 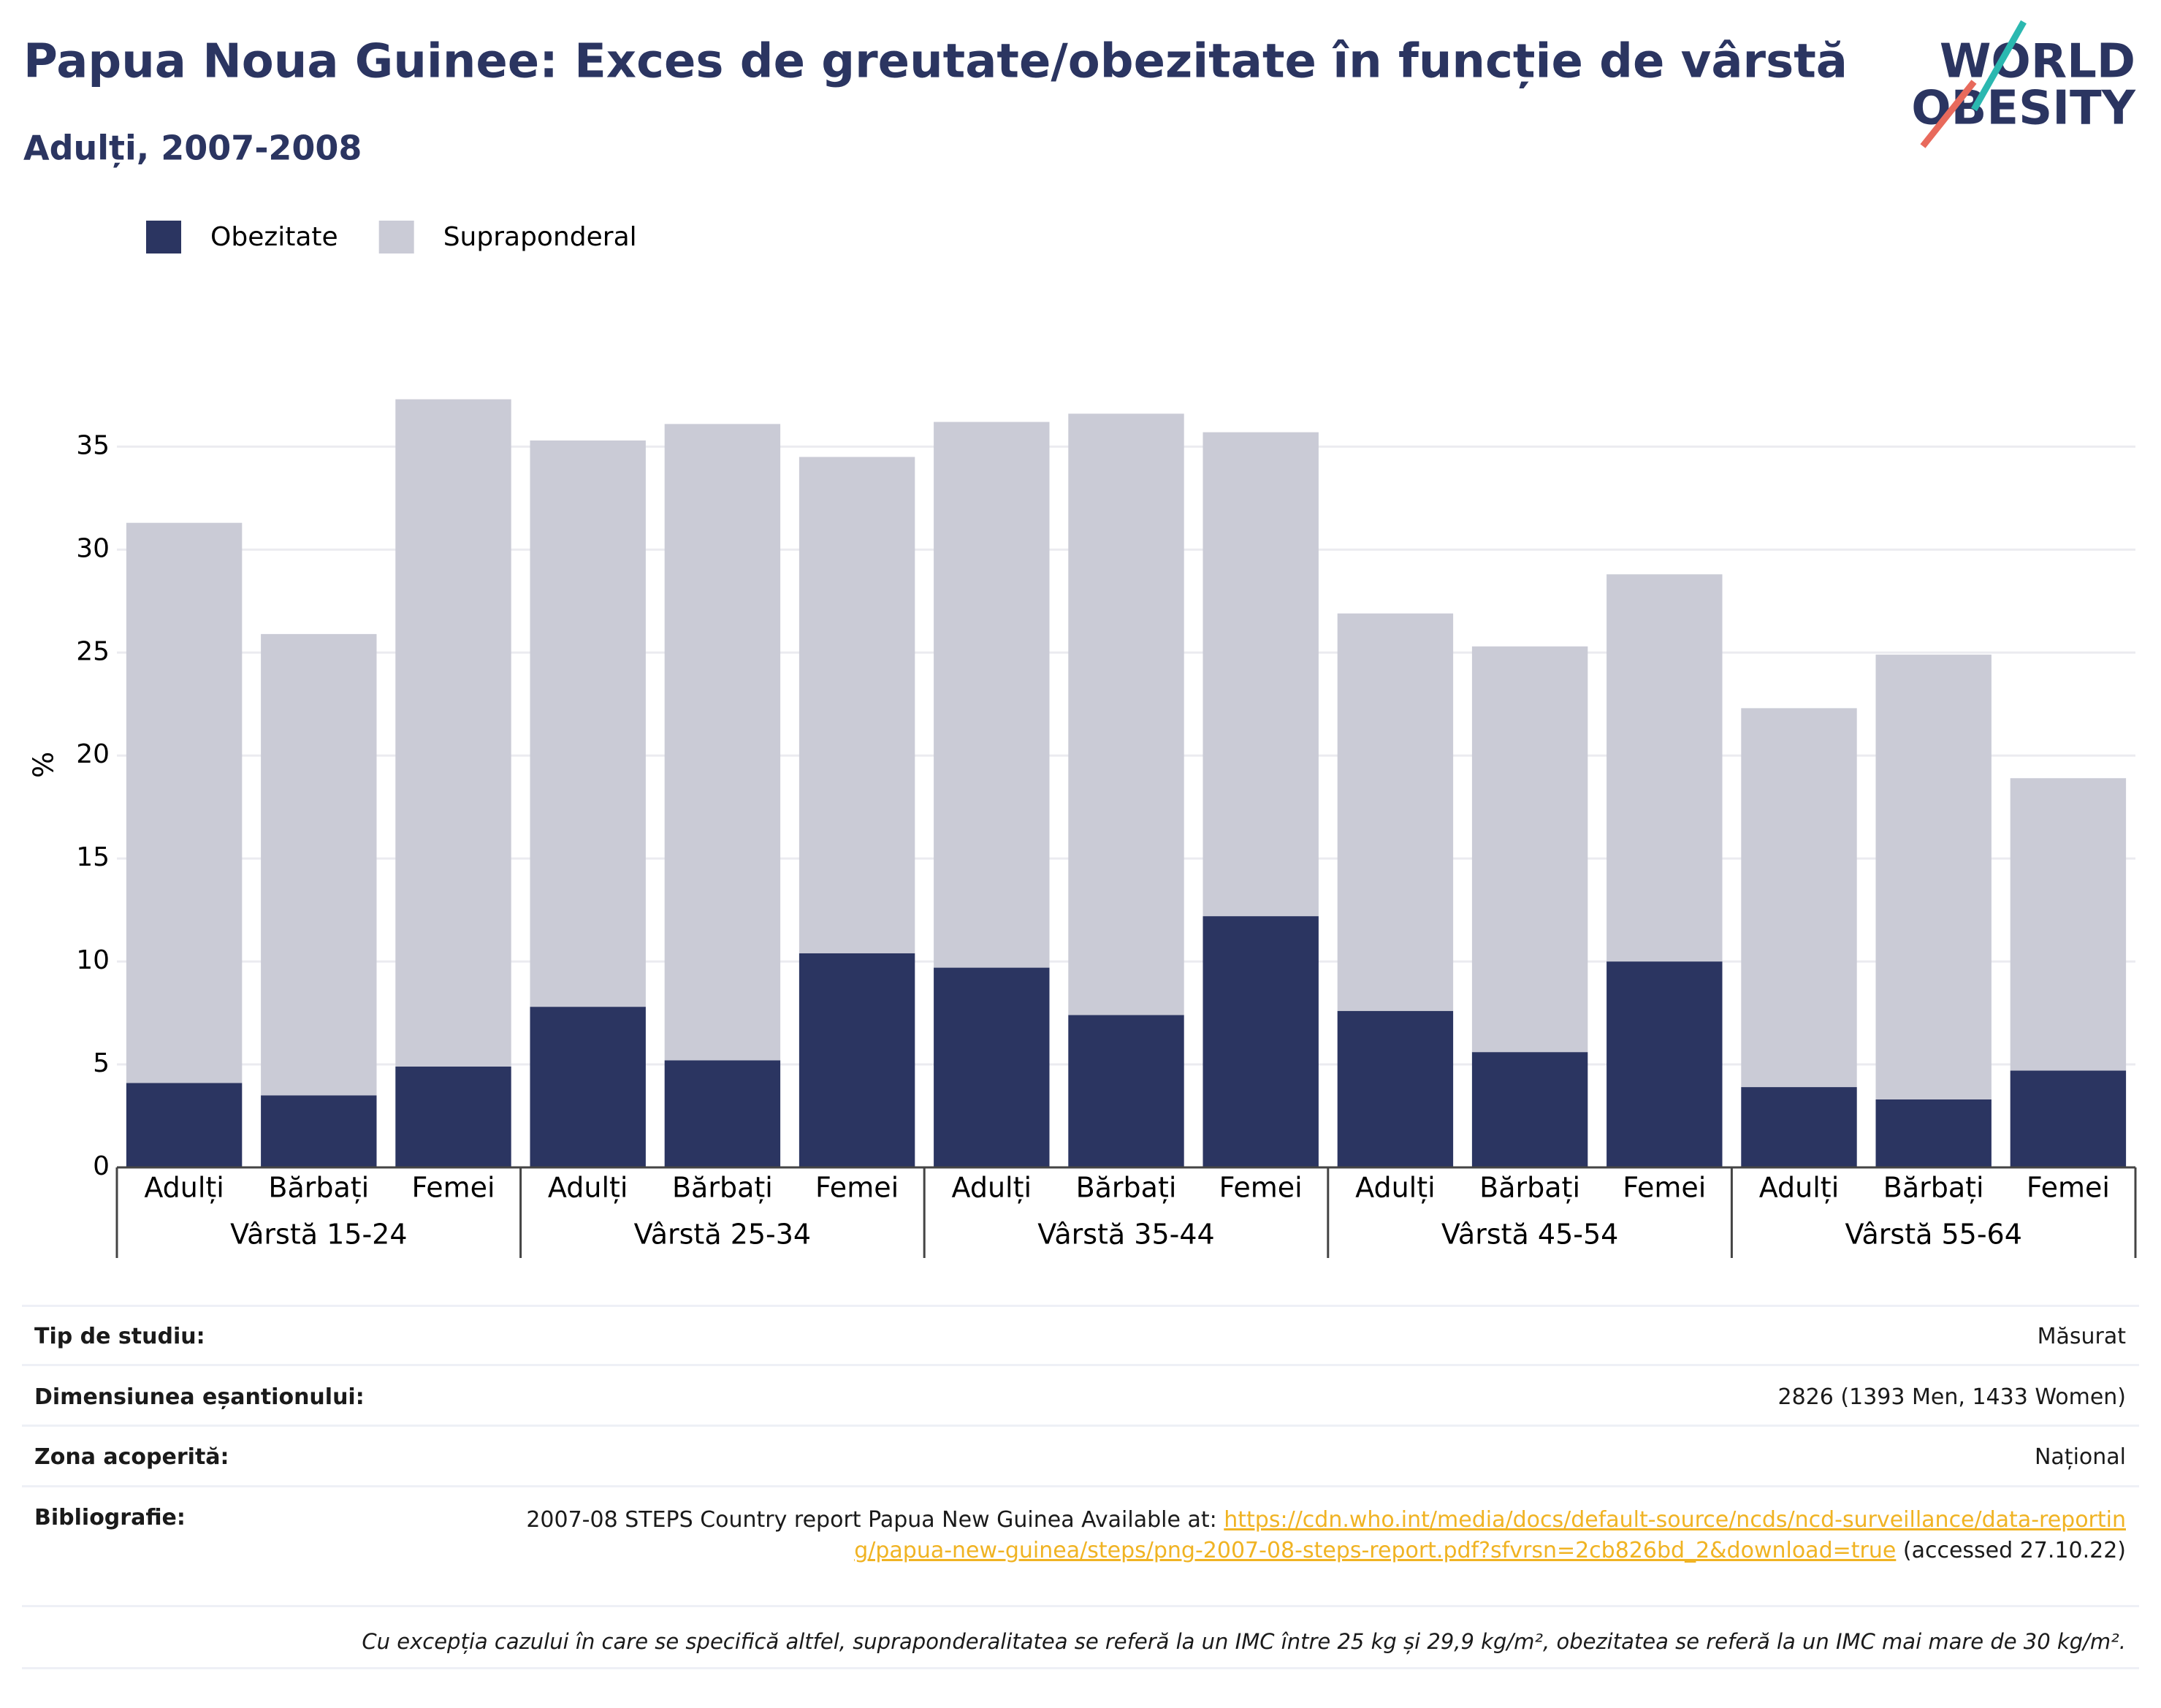 What do you see at coordinates (2011, 1550) in the screenshot?
I see `bibliography-text: (accessed 27.10.22)` at bounding box center [2011, 1550].